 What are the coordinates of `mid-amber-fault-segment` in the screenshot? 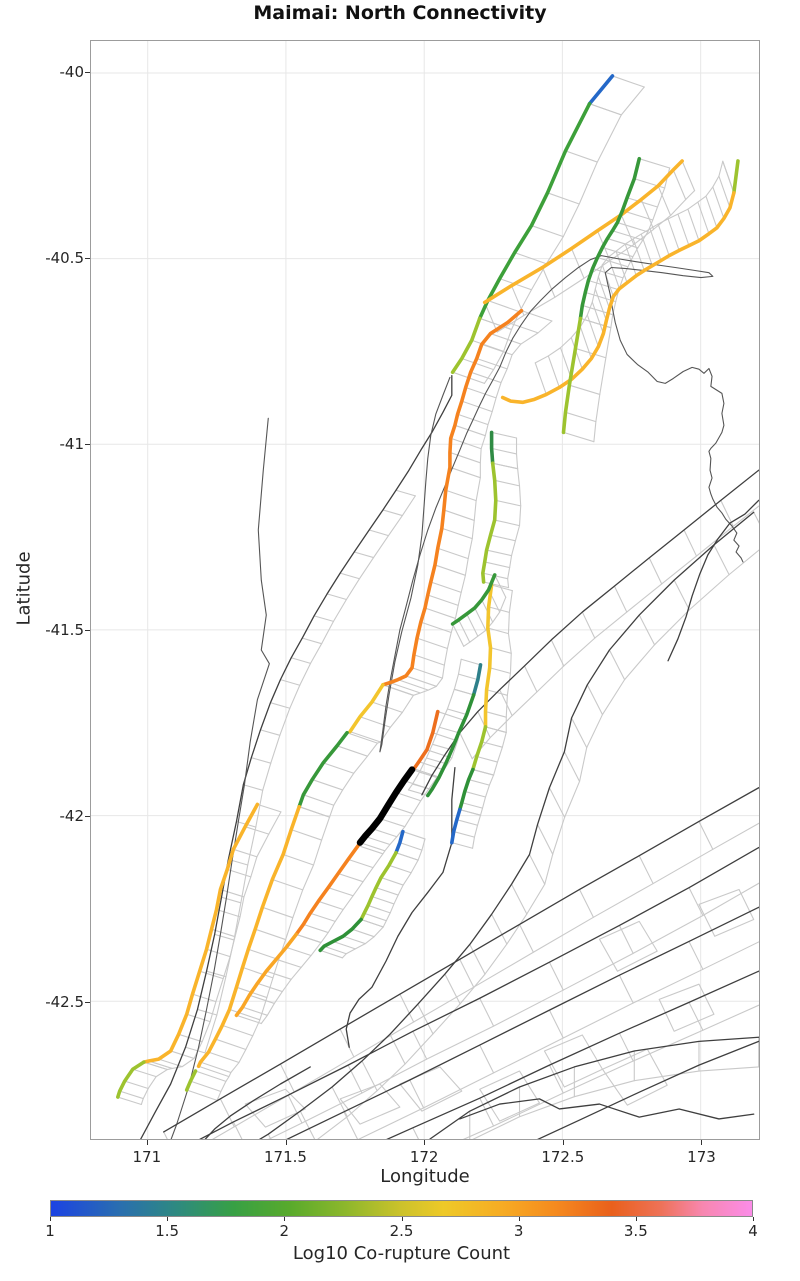 It's located at (583, 232).